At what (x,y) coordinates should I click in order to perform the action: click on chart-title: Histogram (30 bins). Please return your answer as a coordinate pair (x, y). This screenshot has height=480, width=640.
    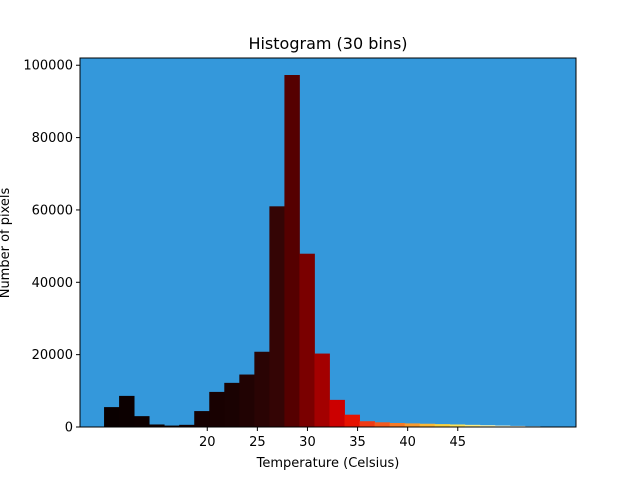
    Looking at the image, I should click on (327, 43).